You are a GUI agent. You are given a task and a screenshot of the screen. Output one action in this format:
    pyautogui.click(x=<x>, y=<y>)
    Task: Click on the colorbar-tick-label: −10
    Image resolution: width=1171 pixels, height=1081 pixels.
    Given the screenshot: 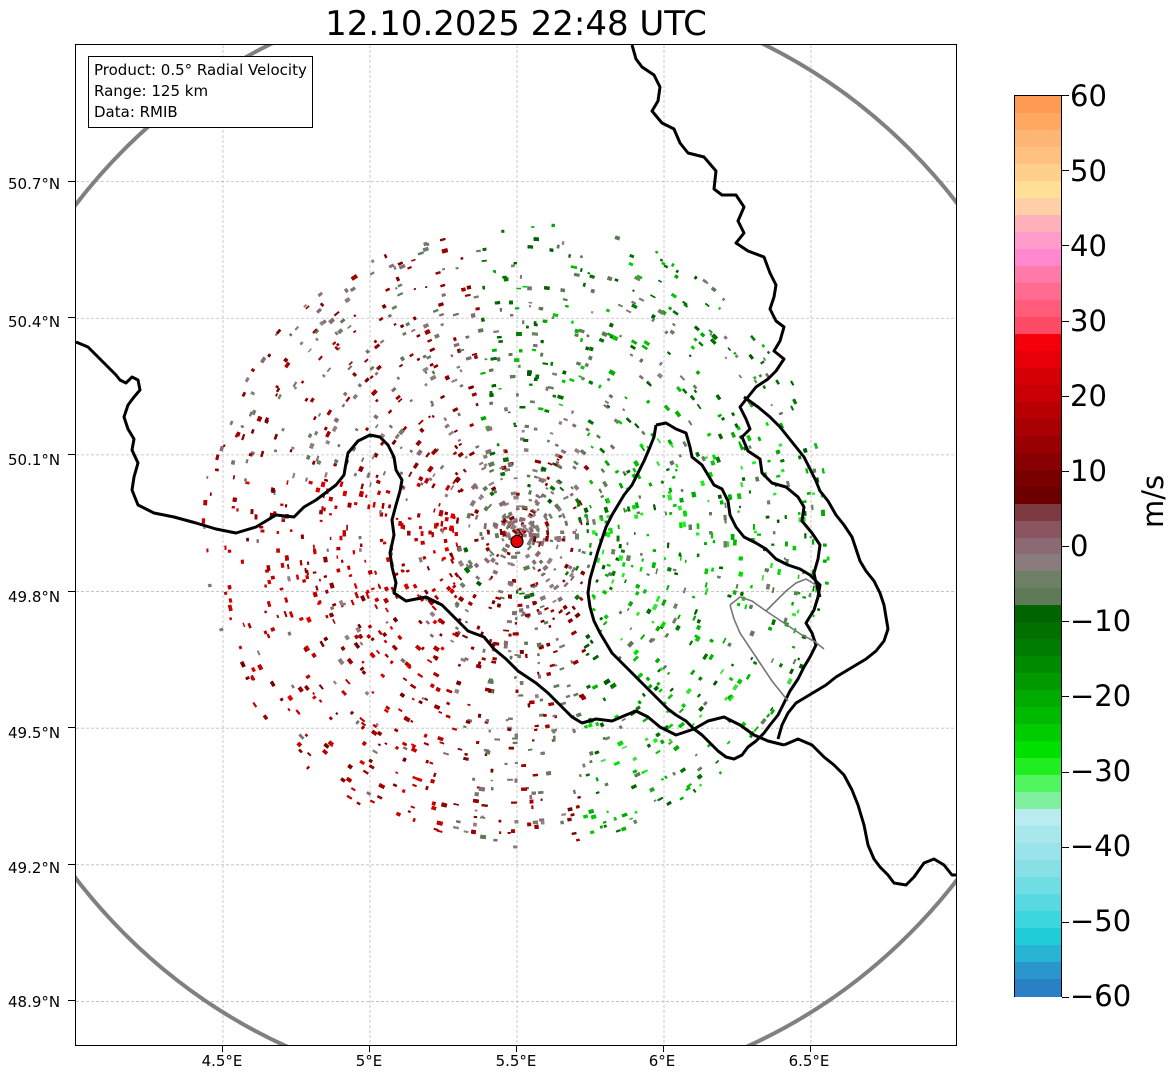 What is the action you would take?
    pyautogui.click(x=1101, y=621)
    